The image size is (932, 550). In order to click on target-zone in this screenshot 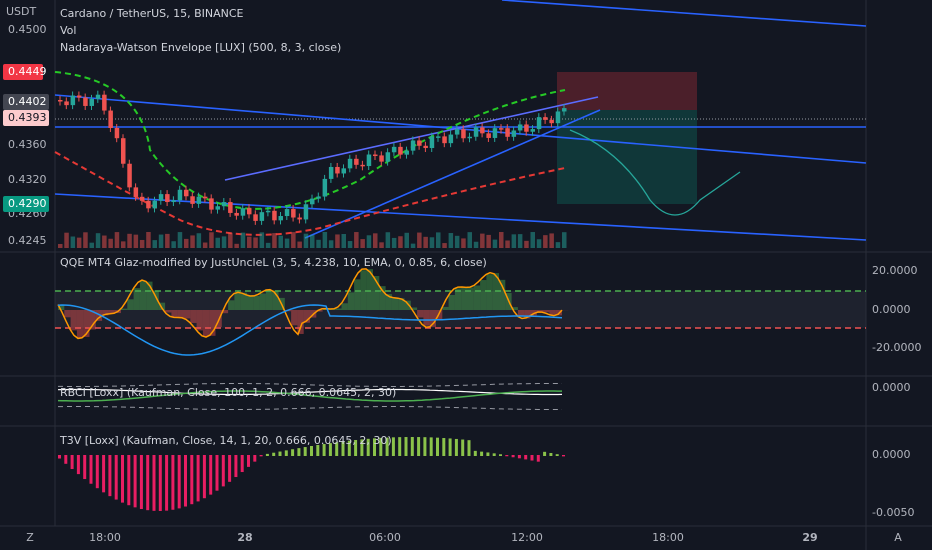, I will do `click(627, 157)`.